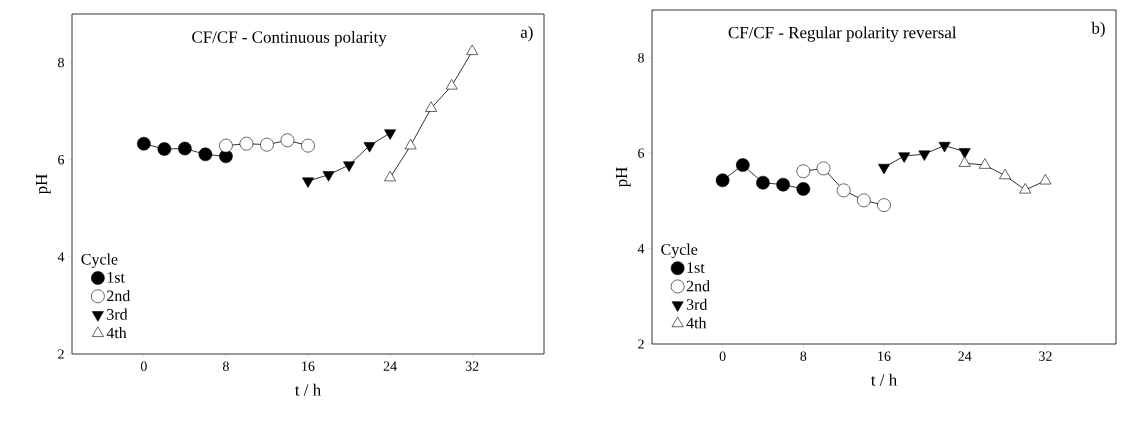 This screenshot has height=425, width=1129. I want to click on annotation: b), so click(1098, 29).